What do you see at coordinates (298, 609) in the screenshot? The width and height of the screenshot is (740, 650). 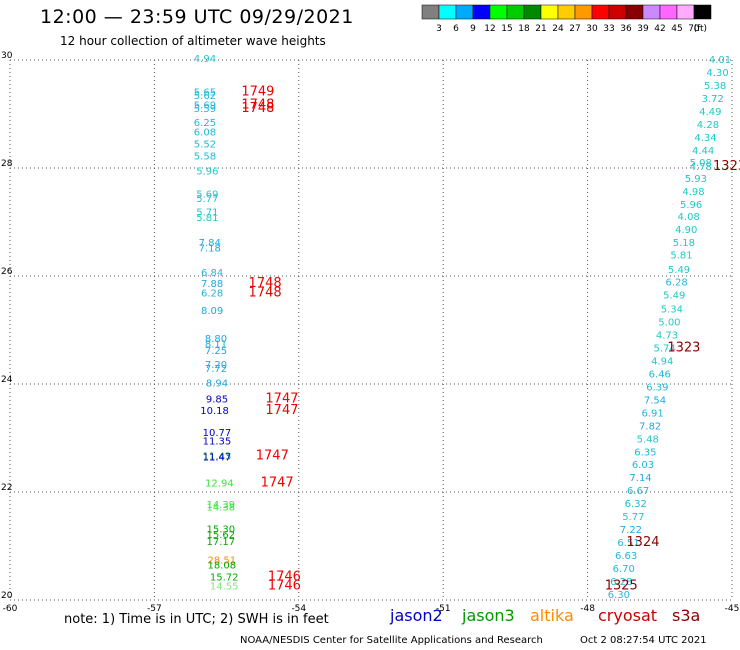 I see `x-tick-label: -54` at bounding box center [298, 609].